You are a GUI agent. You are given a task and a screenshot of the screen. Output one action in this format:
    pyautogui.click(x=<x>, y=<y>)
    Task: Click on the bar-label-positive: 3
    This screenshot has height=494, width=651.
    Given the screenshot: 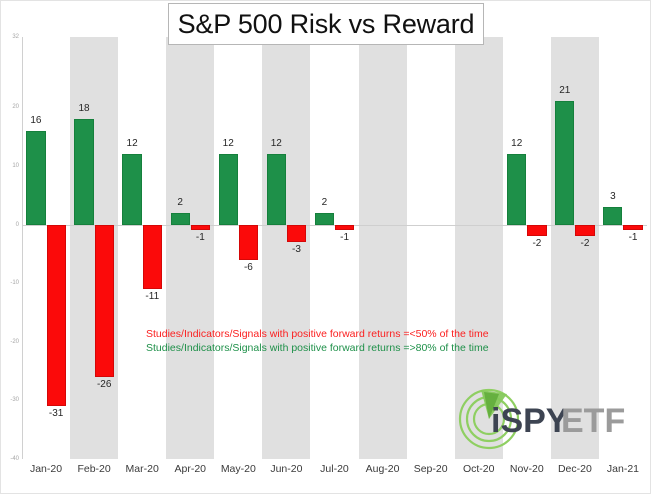 What is the action you would take?
    pyautogui.click(x=613, y=196)
    